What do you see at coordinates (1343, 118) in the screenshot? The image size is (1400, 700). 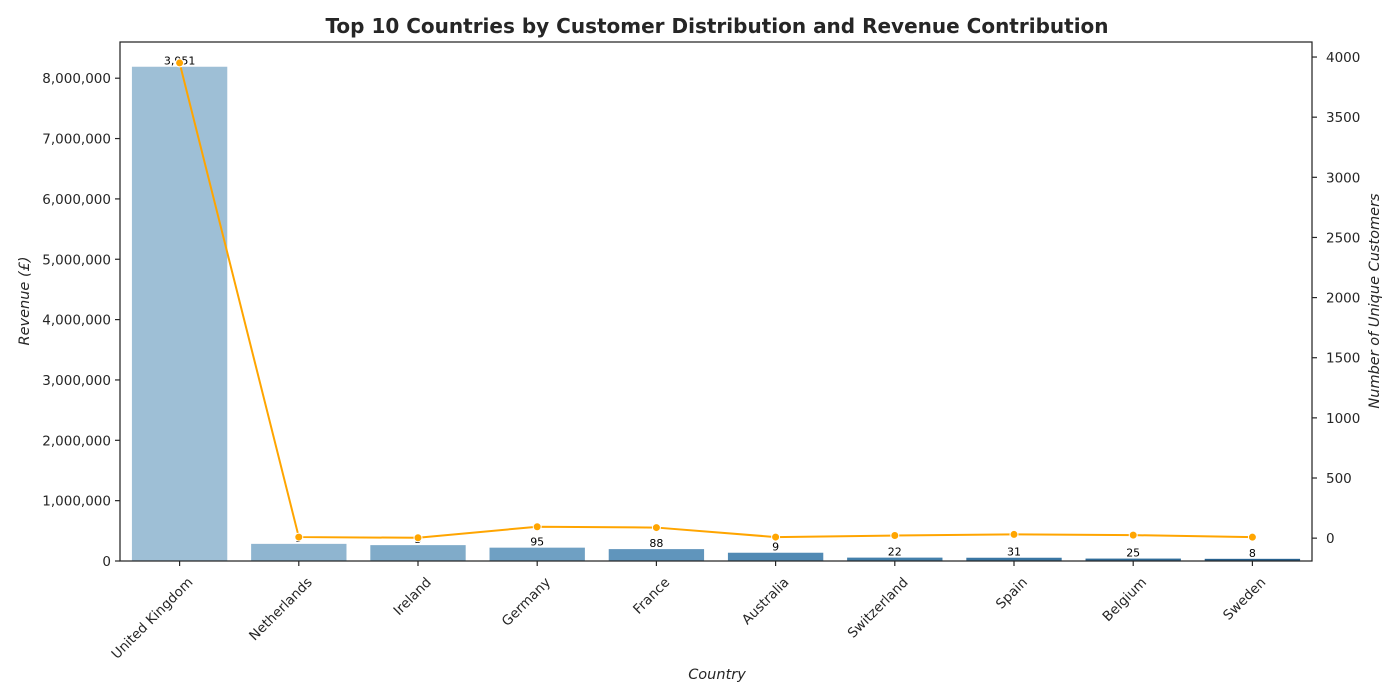 I see `y2-tick-label: 3500` at bounding box center [1343, 118].